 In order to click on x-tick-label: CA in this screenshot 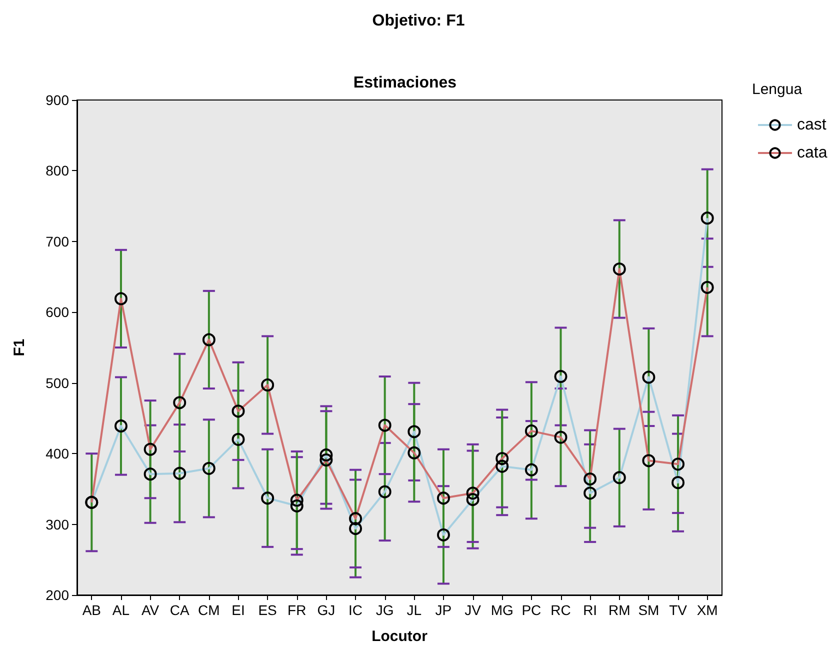, I will do `click(180, 610)`.